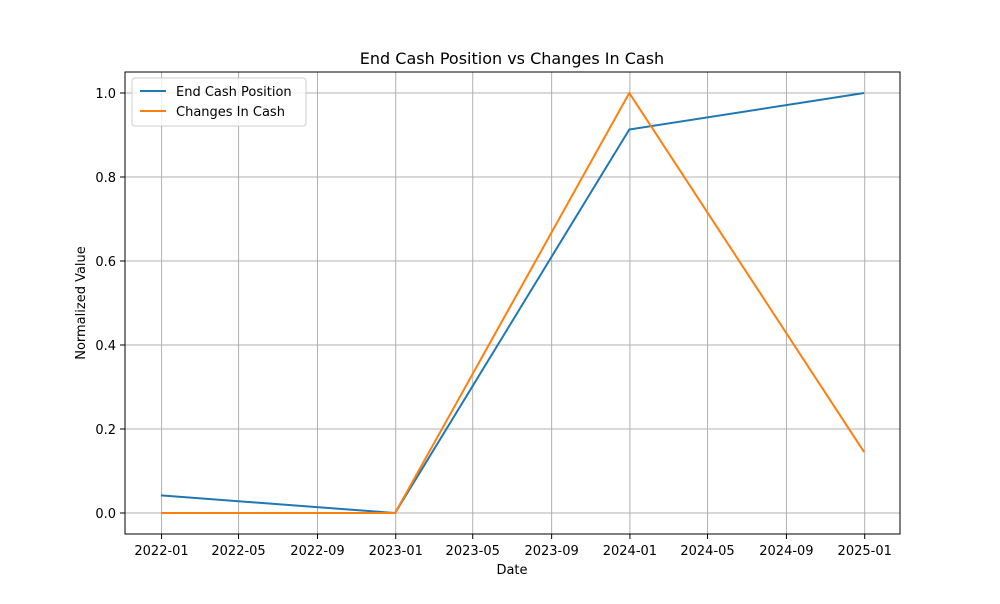 The height and width of the screenshot is (604, 1000). Describe the element at coordinates (161, 551) in the screenshot. I see `x-tick-label: 2022-01` at that location.